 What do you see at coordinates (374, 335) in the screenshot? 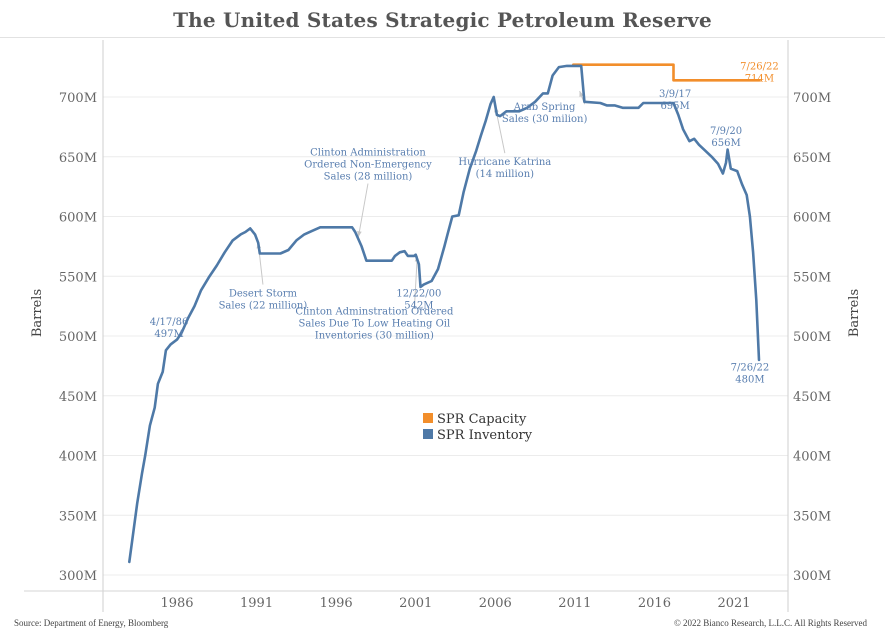
I see `annotation-text: Inventories (30 million)` at bounding box center [374, 335].